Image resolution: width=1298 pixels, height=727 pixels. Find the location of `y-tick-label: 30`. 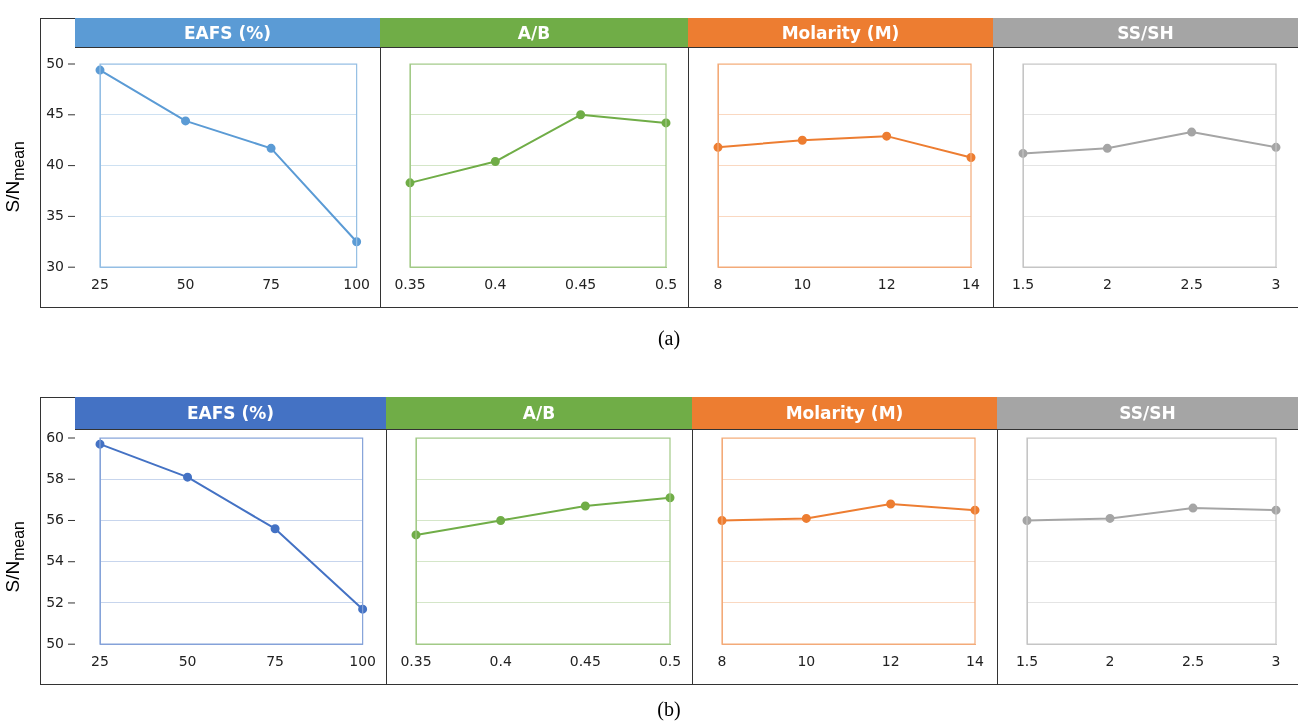

y-tick-label: 30 is located at coordinates (55, 265).